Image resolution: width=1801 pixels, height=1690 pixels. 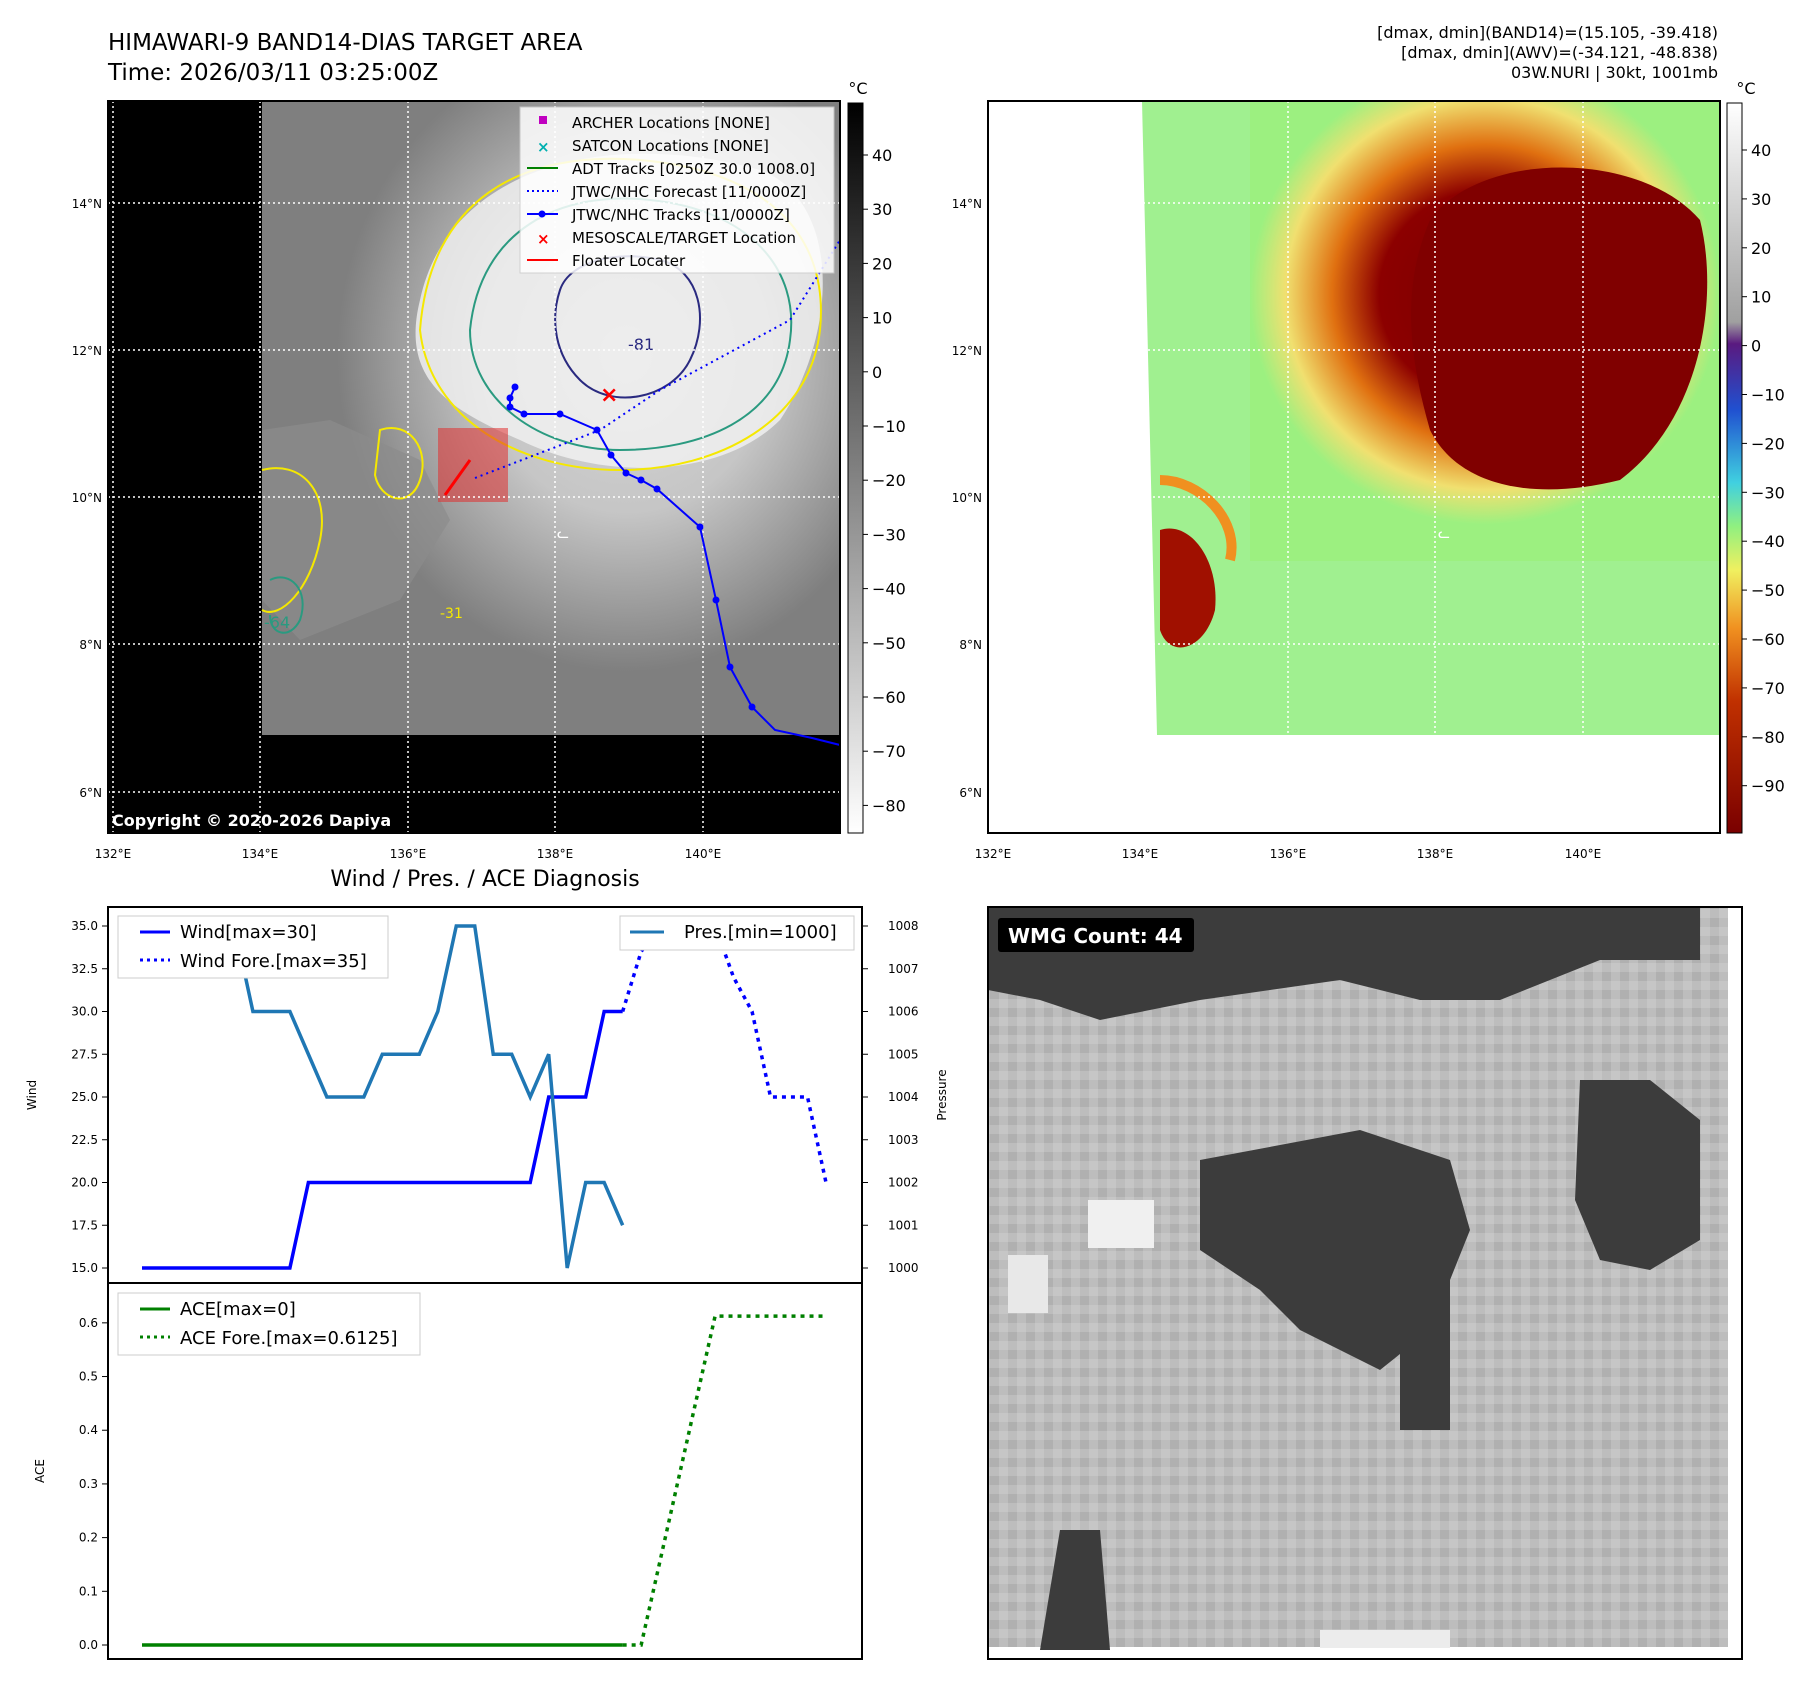 What do you see at coordinates (87, 204) in the screenshot?
I see `gray-map-lat-tick: 14°N` at bounding box center [87, 204].